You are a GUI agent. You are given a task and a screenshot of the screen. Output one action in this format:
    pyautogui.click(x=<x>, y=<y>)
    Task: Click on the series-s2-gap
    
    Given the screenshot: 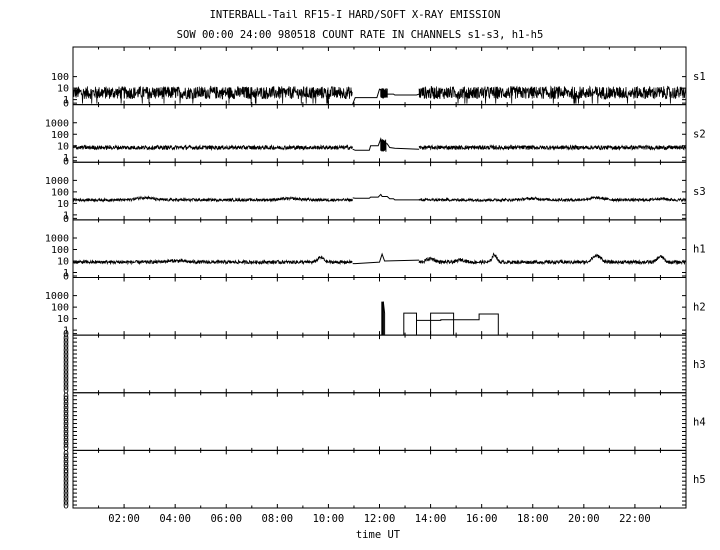 What is the action you would take?
    pyautogui.click(x=386, y=144)
    